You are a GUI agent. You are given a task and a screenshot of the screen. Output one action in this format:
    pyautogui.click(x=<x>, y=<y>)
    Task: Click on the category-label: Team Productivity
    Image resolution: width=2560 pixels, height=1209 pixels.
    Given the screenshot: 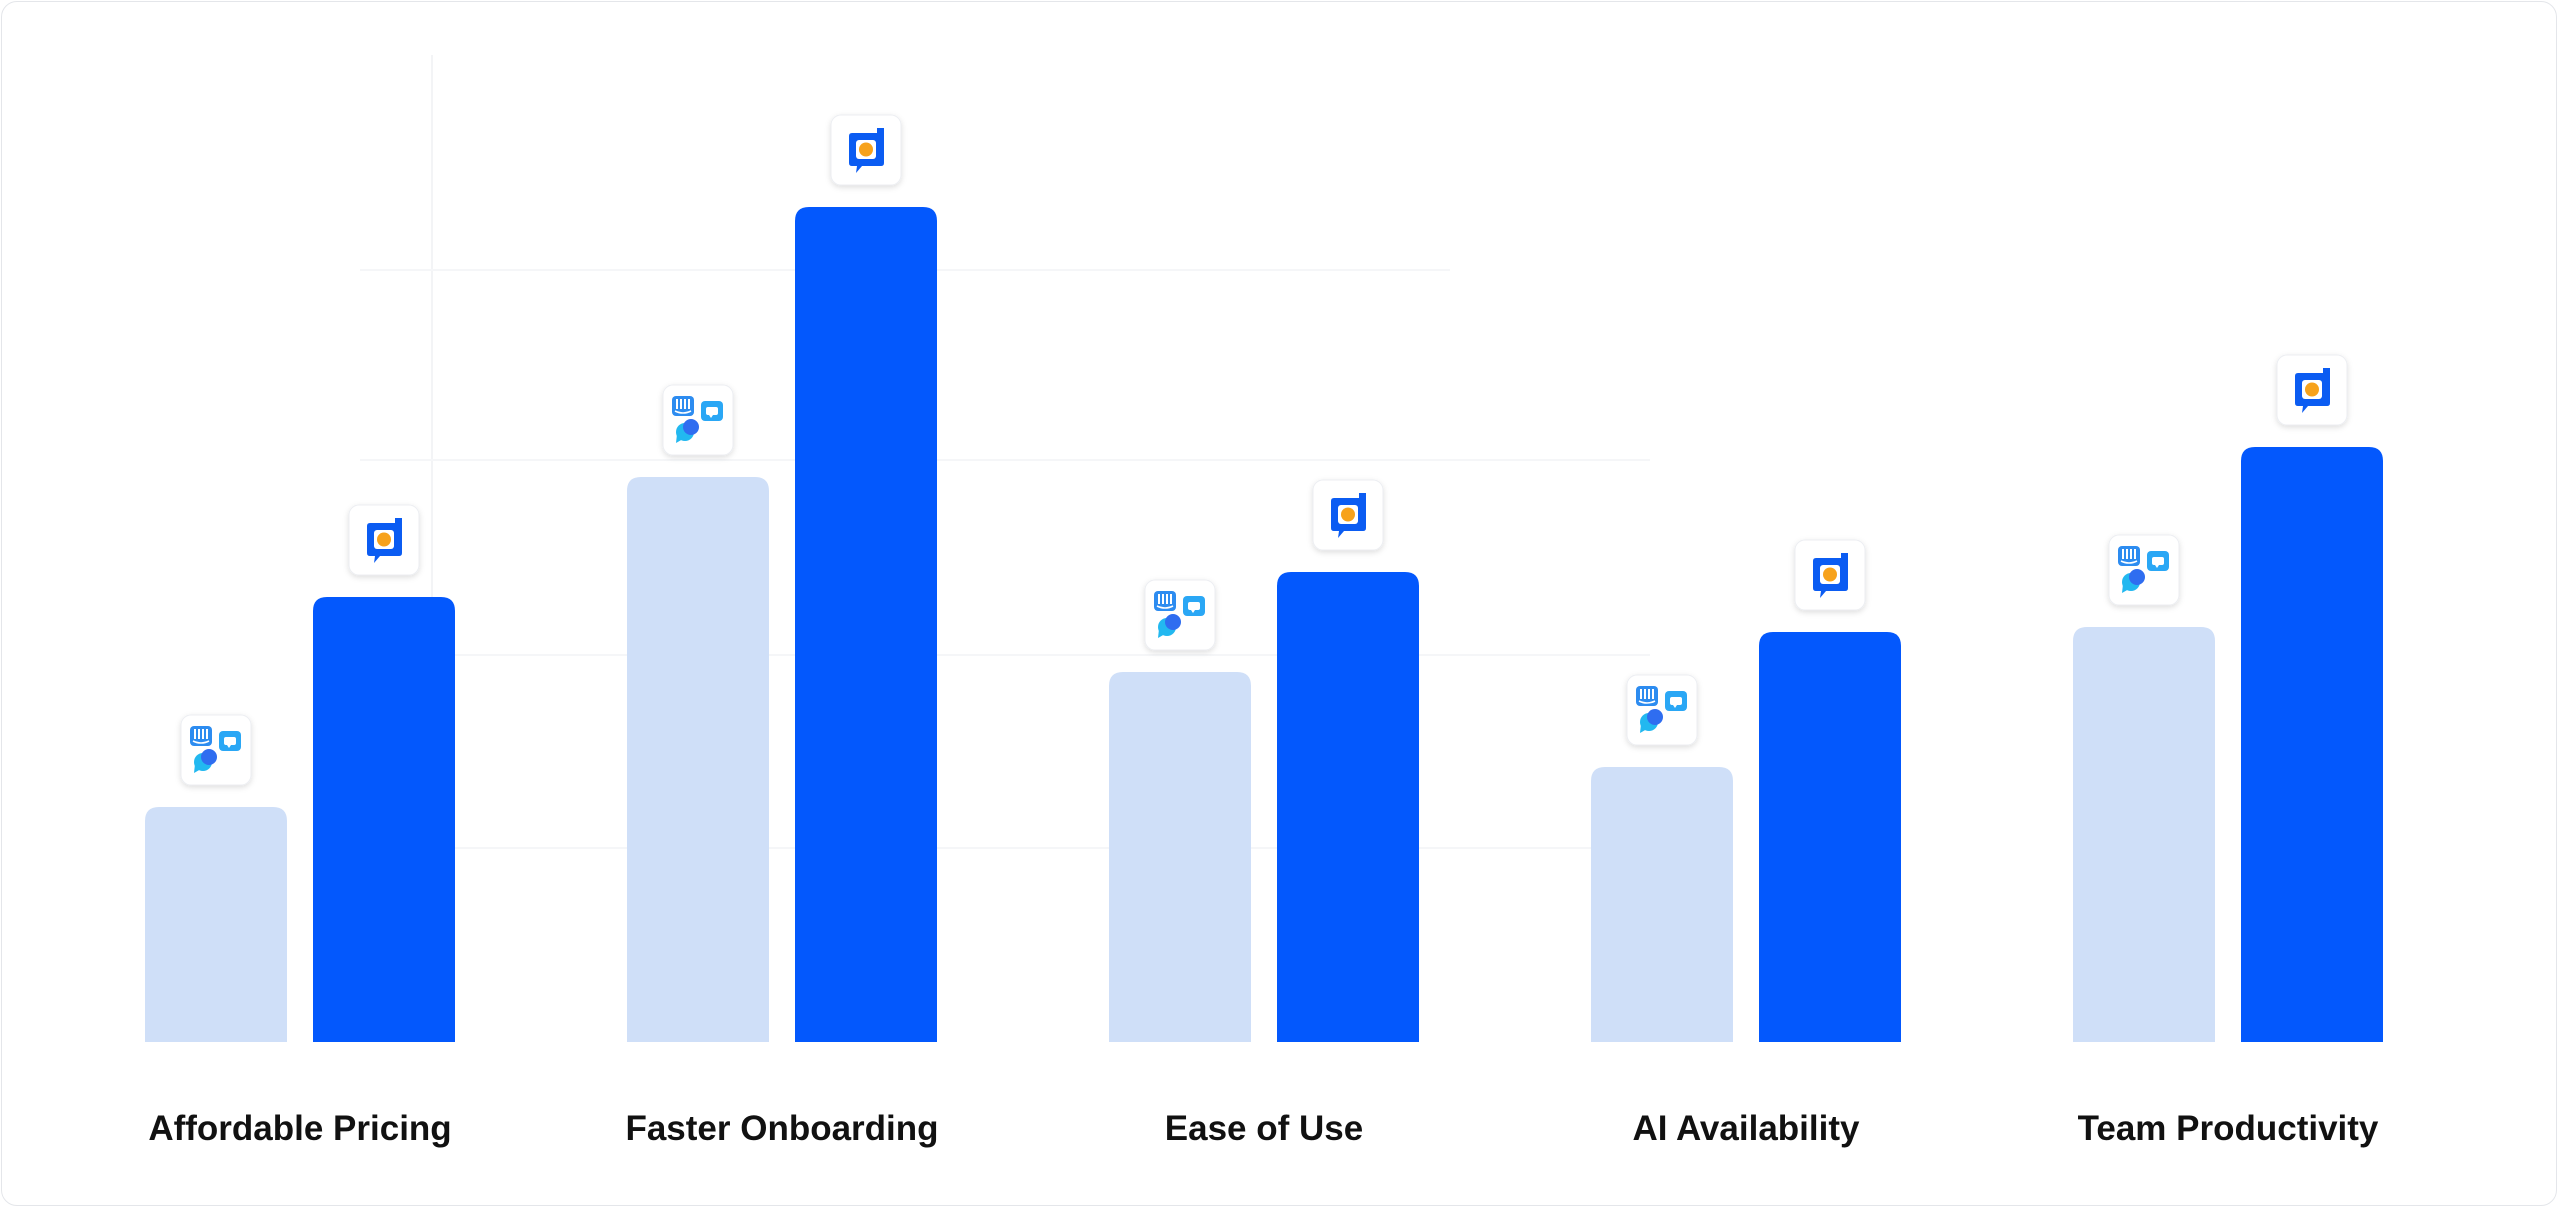 What is the action you would take?
    pyautogui.click(x=2228, y=1128)
    